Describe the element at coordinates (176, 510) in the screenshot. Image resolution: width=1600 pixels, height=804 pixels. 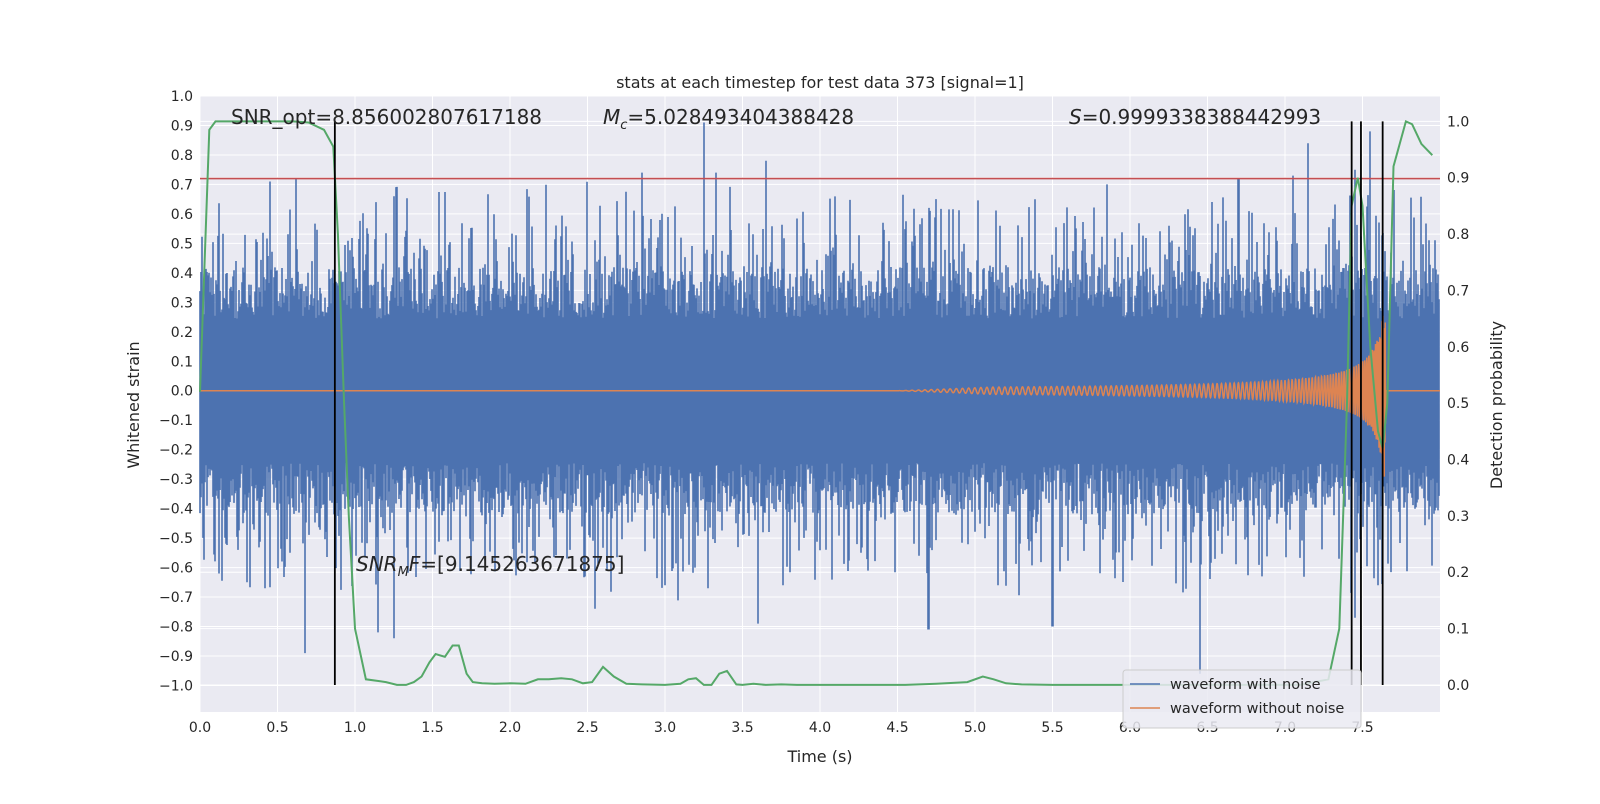
I see `y-left-tick-label: −0.4` at that location.